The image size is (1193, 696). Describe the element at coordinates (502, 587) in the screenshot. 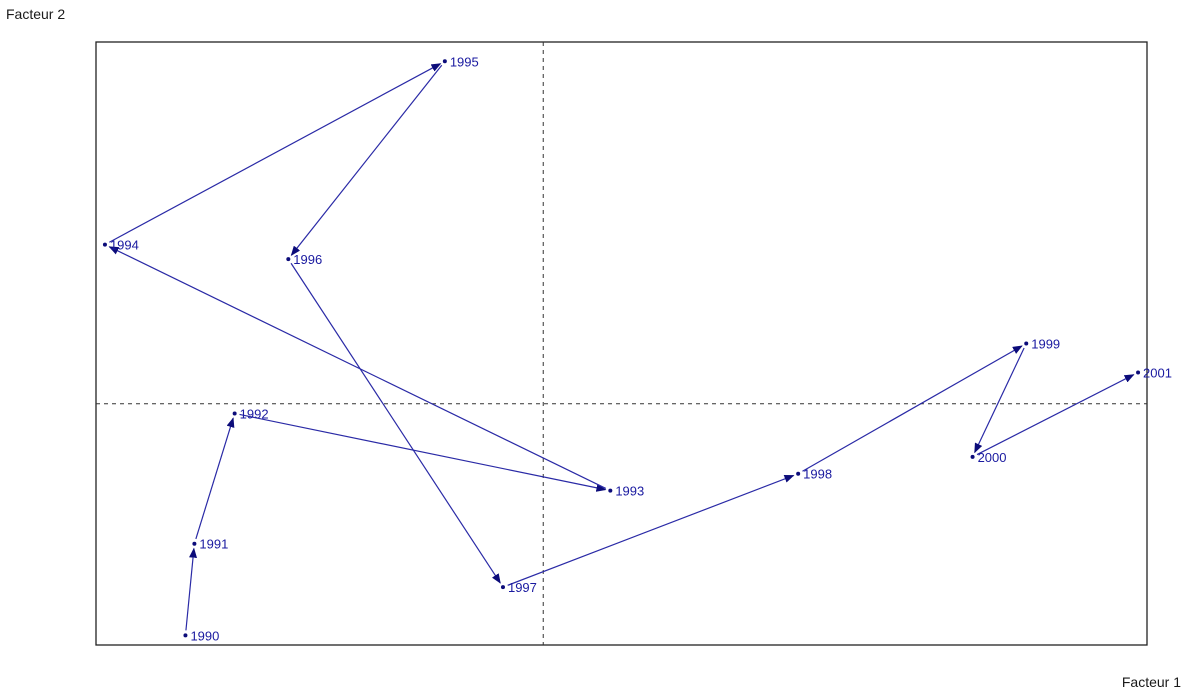

I see `point-1997` at that location.